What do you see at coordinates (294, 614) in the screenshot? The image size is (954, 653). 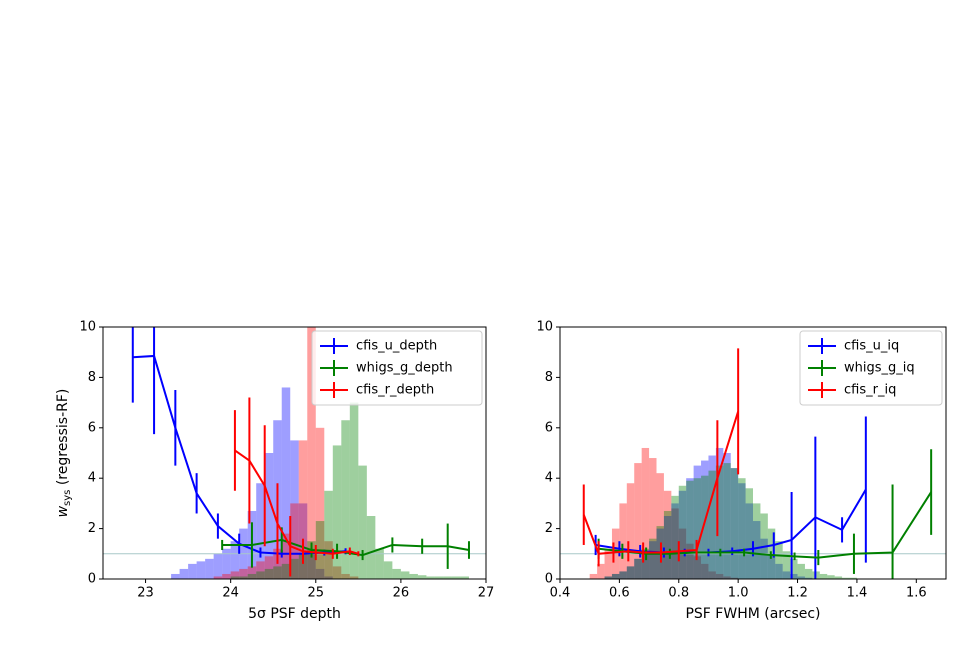 I see `x-axis-label: 5σ PSF depth` at bounding box center [294, 614].